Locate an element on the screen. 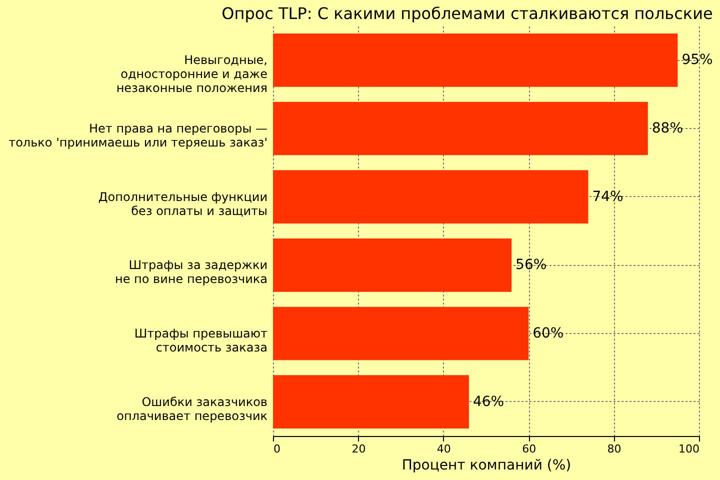 Image resolution: width=720 pixels, height=480 pixels. y-tick-label: Штрафы превышают стоимость заказа is located at coordinates (201, 340).